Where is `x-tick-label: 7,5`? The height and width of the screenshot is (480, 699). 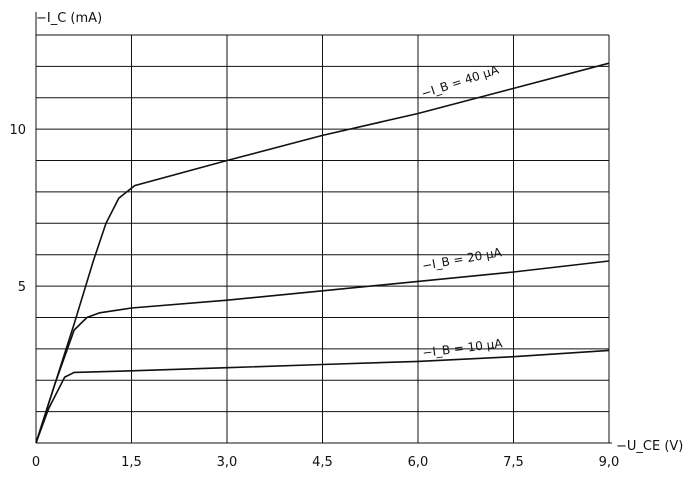
x-tick-label: 7,5 is located at coordinates (513, 462).